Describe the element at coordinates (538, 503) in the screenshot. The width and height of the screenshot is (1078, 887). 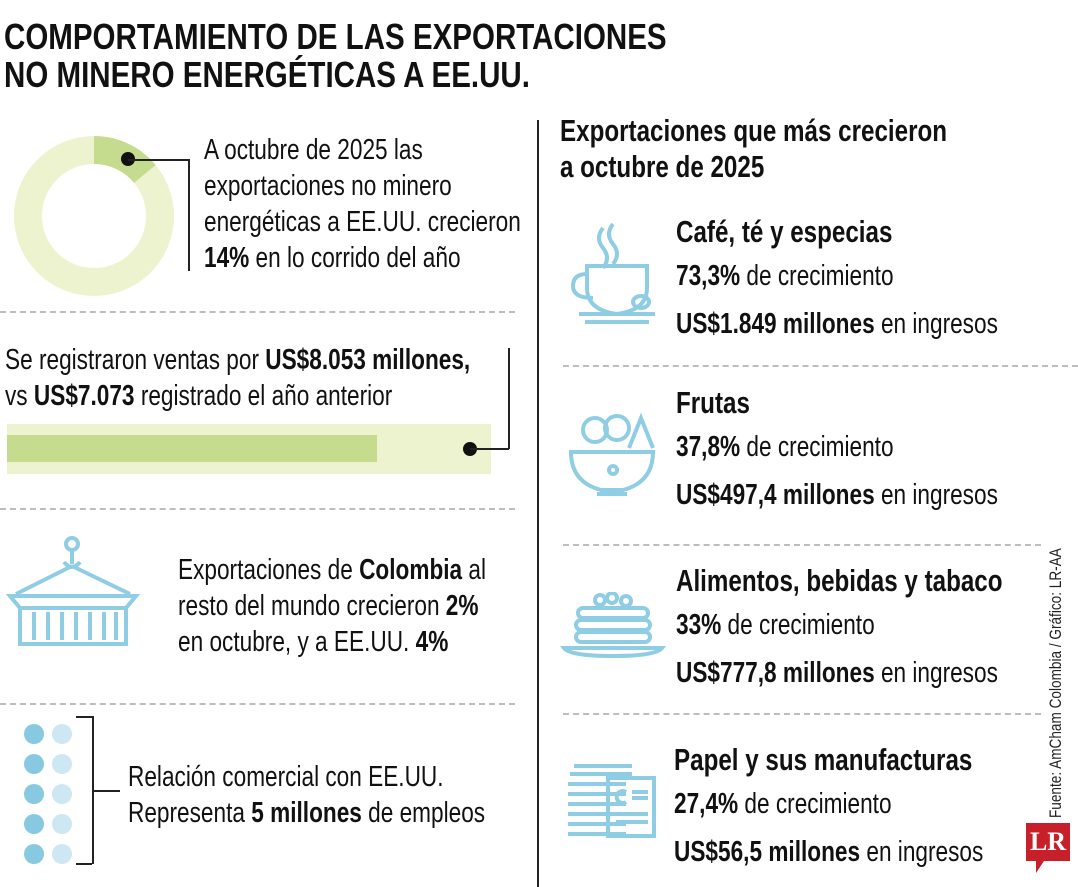
I see `column-divider` at that location.